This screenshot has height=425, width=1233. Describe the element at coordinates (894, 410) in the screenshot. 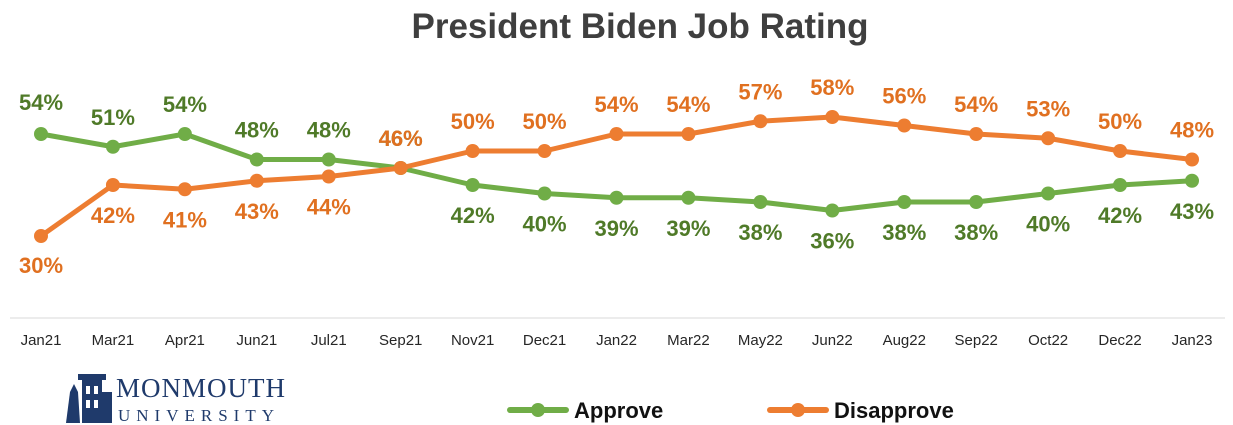

I see `legend-disapprove-label: Disapprove` at that location.